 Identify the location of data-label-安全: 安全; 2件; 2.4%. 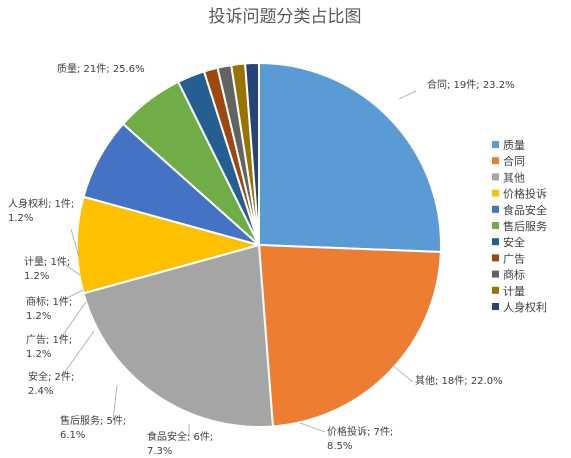
(51, 383).